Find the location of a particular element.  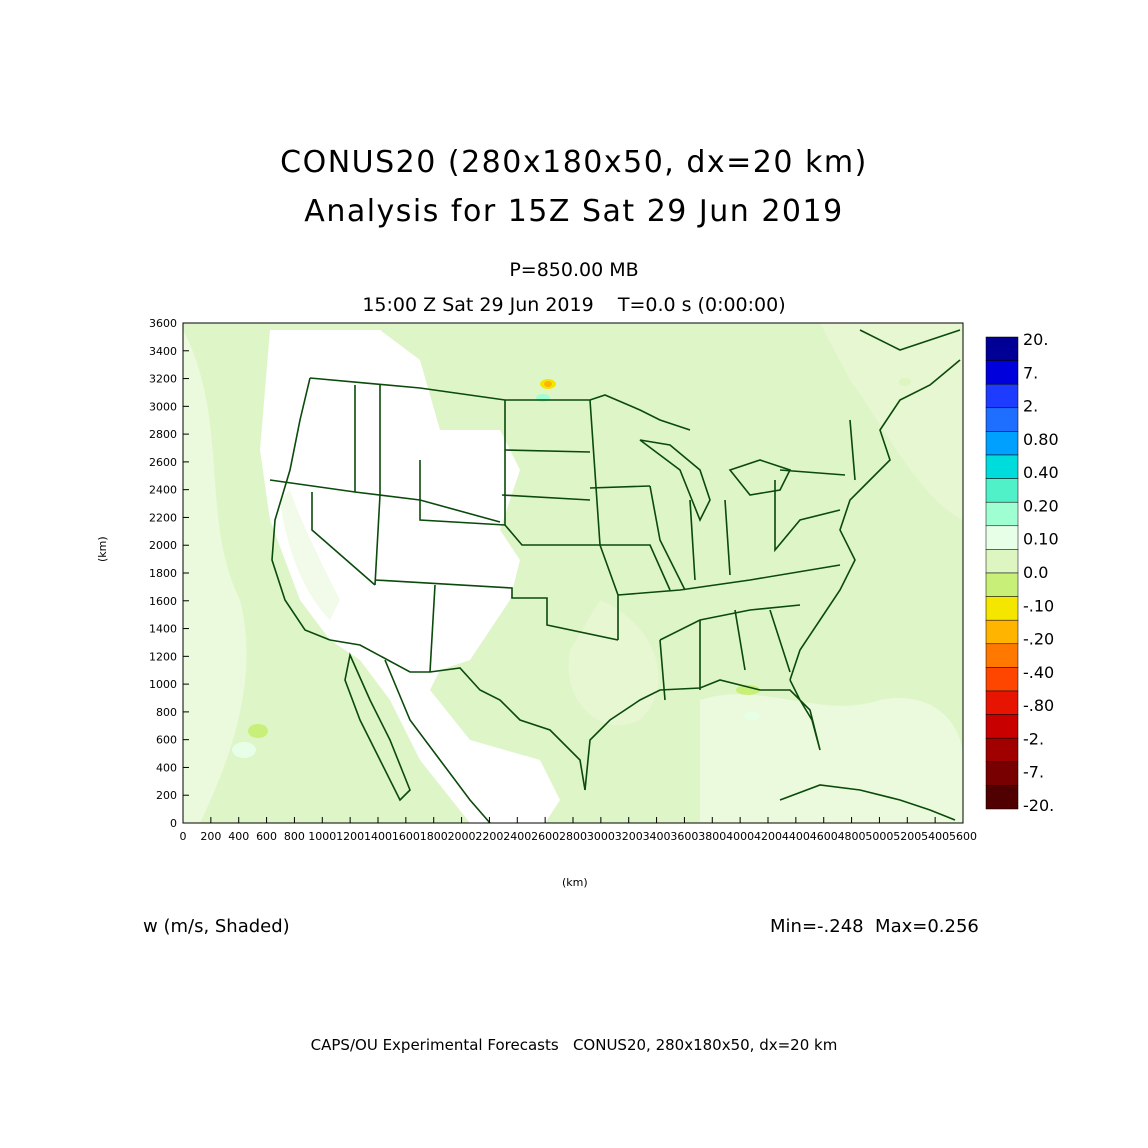

colorbar-label: -.40 is located at coordinates (1038, 672).